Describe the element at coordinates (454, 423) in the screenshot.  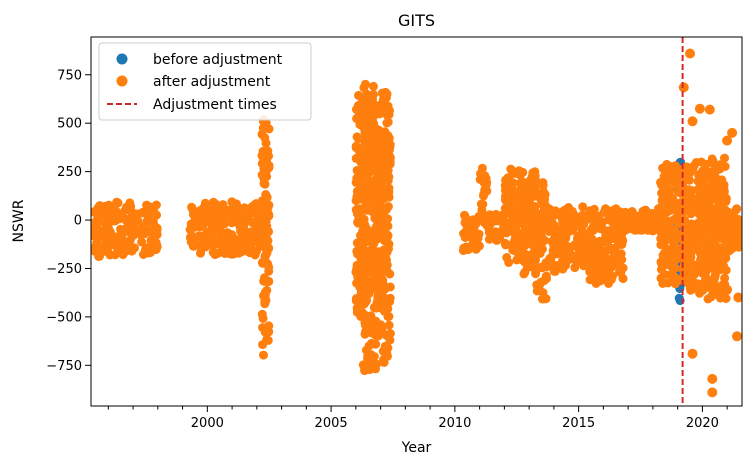
I see `x-tick-label: 2010` at that location.